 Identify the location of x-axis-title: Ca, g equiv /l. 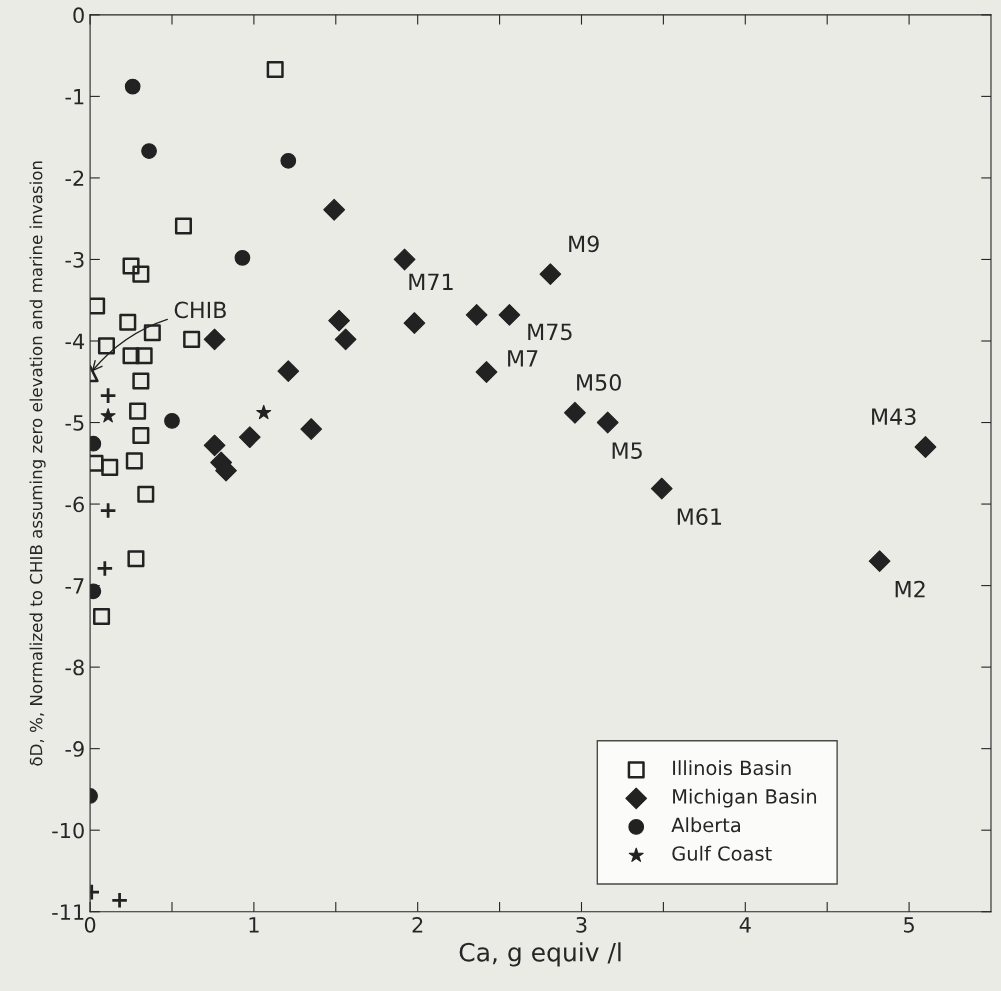
(540, 954).